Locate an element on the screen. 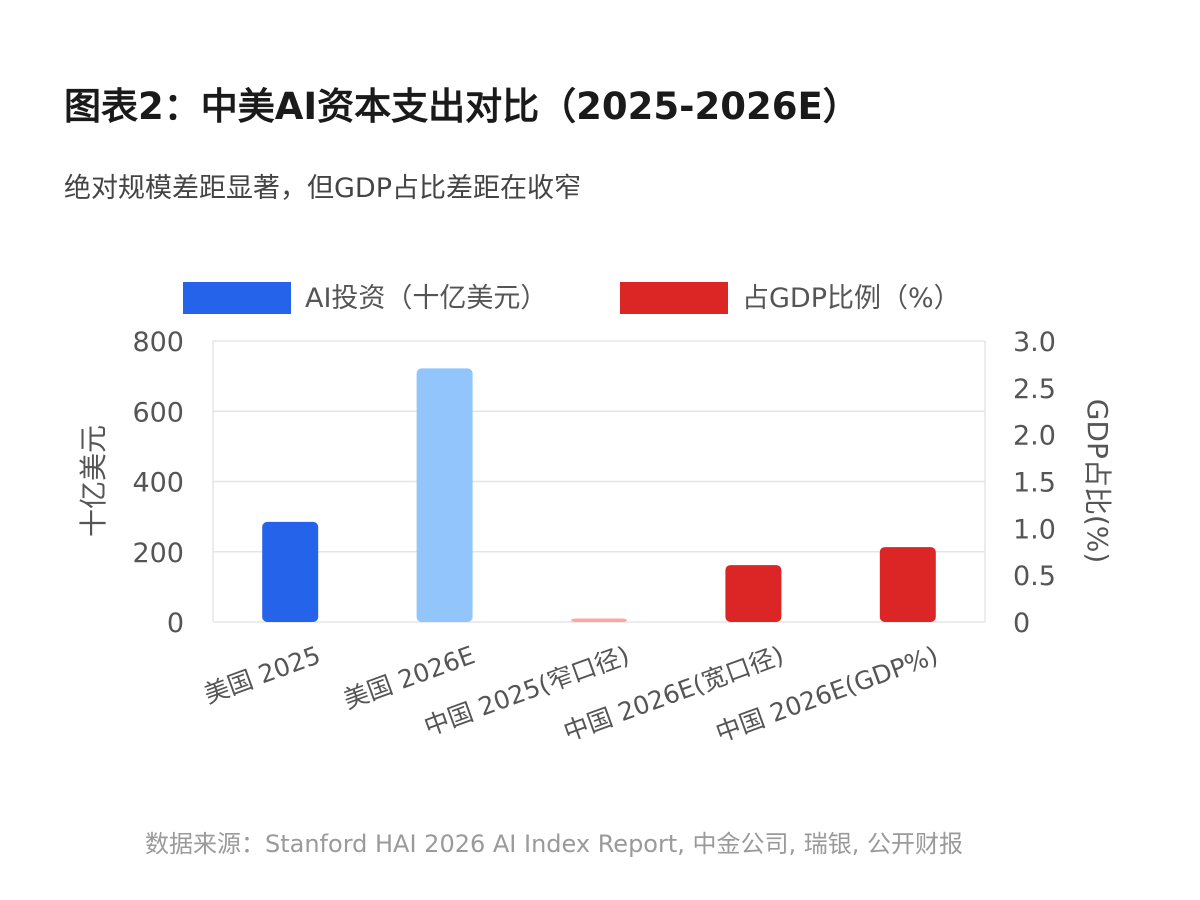 Image resolution: width=1200 pixels, height=900 pixels. y2-tick-label: 1.5 is located at coordinates (1034, 483).